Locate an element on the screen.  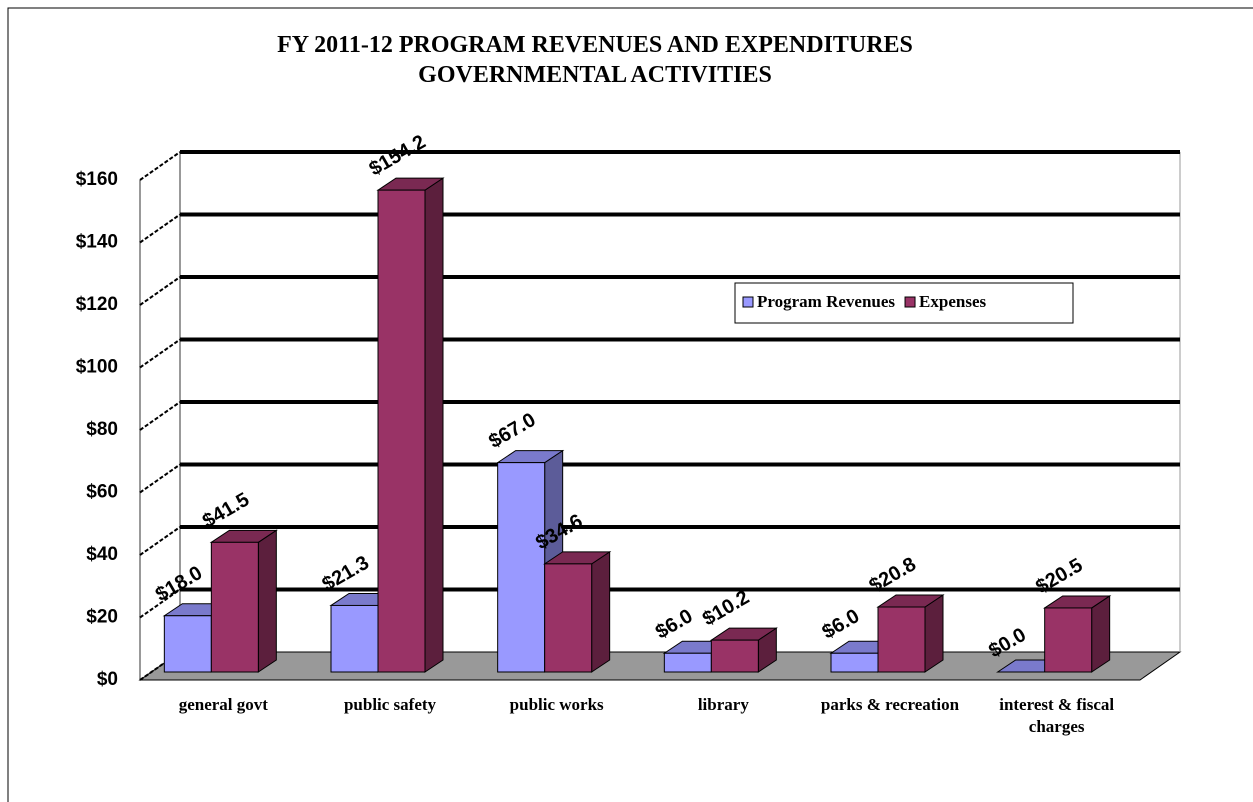
y-tick-label: $0 is located at coordinates (107, 679).